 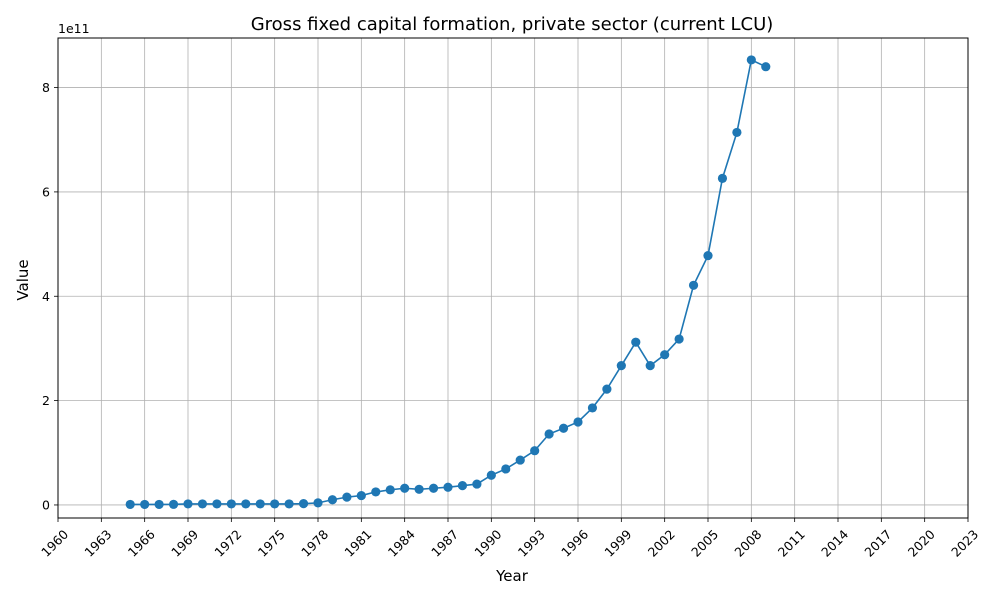 What do you see at coordinates (617, 543) in the screenshot?
I see `x-tick-label: 1999` at bounding box center [617, 543].